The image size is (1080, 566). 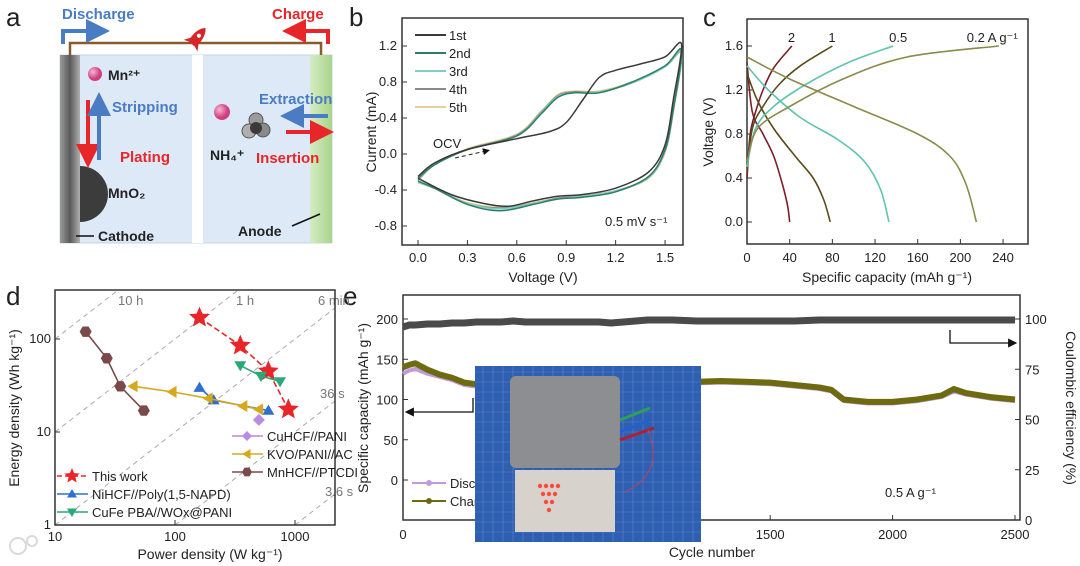 I want to click on y-right-tick-label: 75, so click(x=1032, y=369).